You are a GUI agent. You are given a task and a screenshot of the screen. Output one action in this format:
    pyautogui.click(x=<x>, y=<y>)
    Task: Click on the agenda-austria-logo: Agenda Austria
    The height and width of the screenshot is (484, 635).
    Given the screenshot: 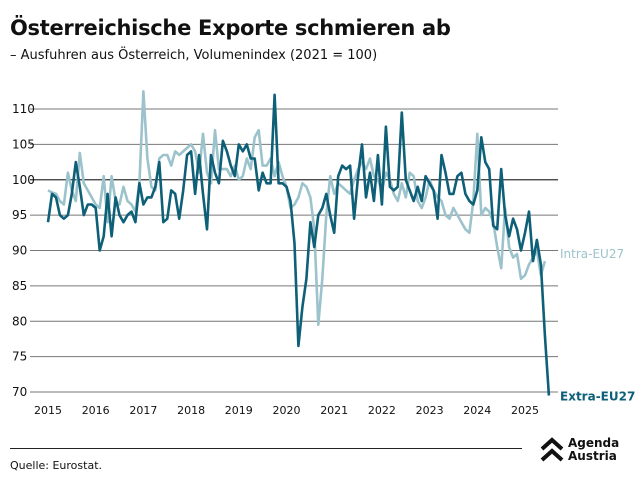 What is the action you would take?
    pyautogui.click(x=579, y=450)
    